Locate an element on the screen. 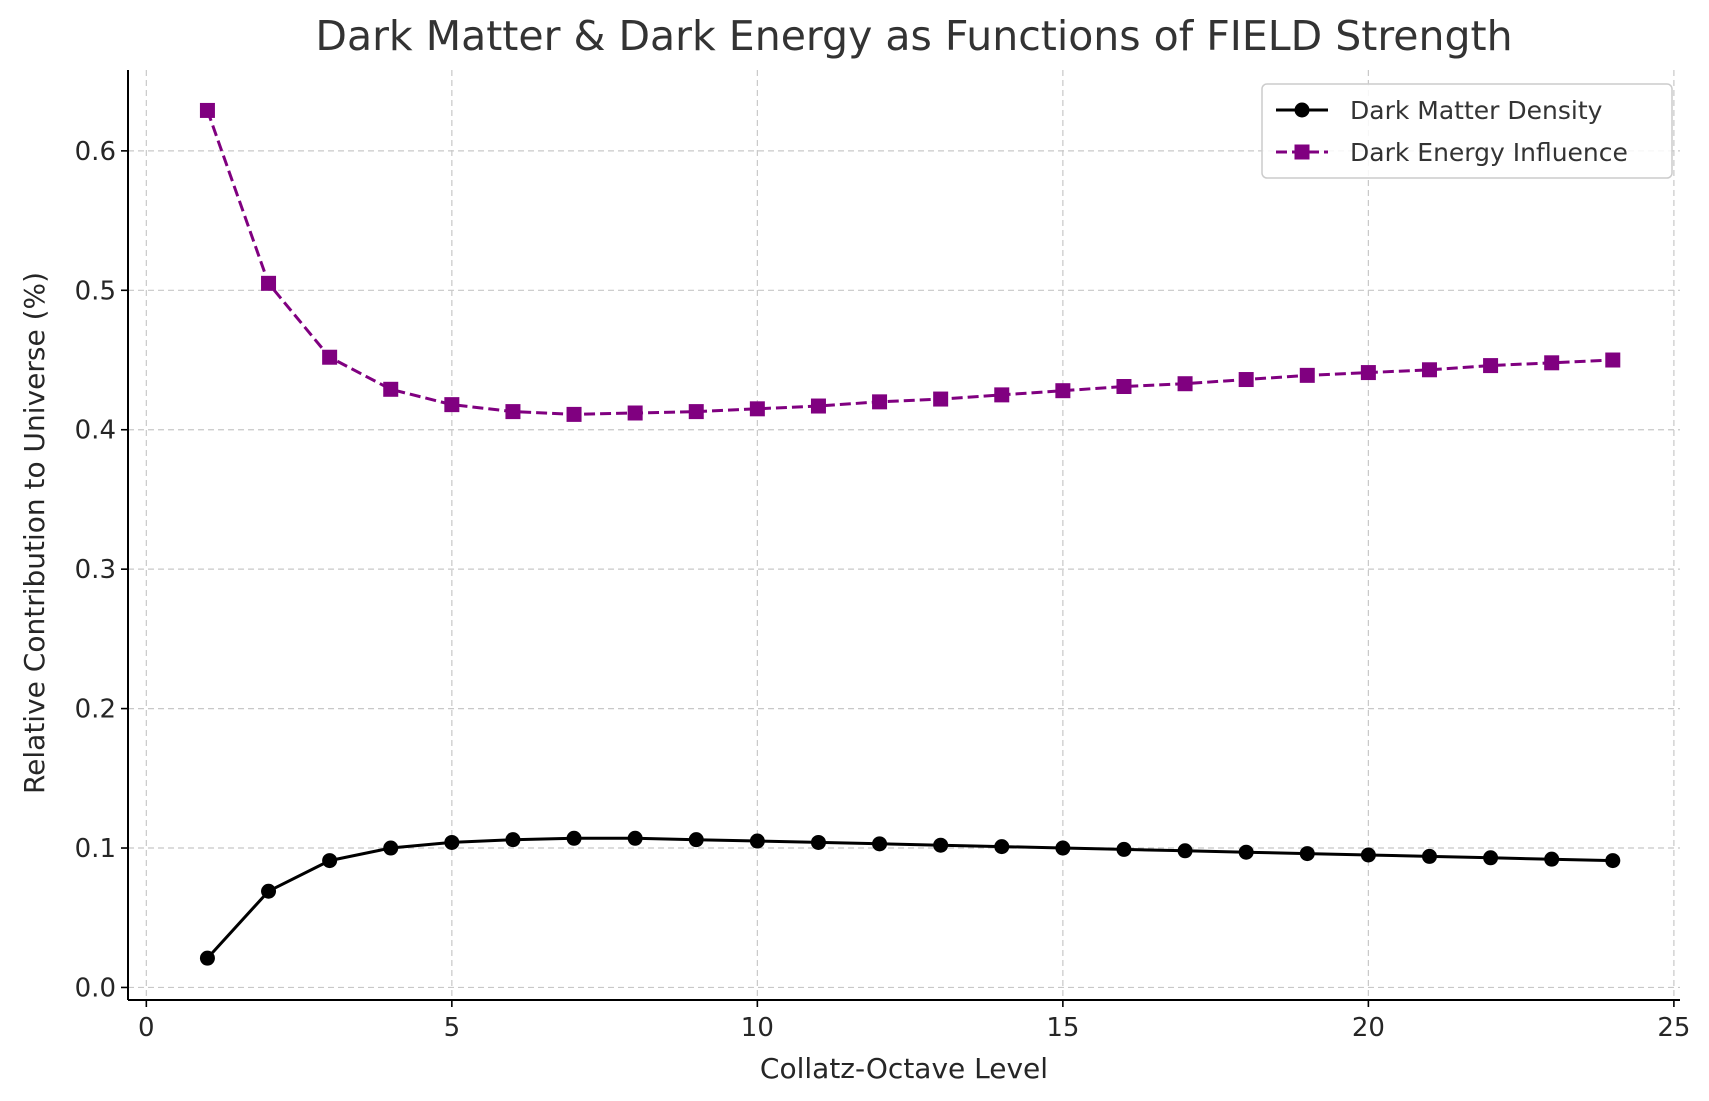 Image resolution: width=1709 pixels, height=1101 pixels. legend-dark-energy-influence-marker is located at coordinates (1302, 152).